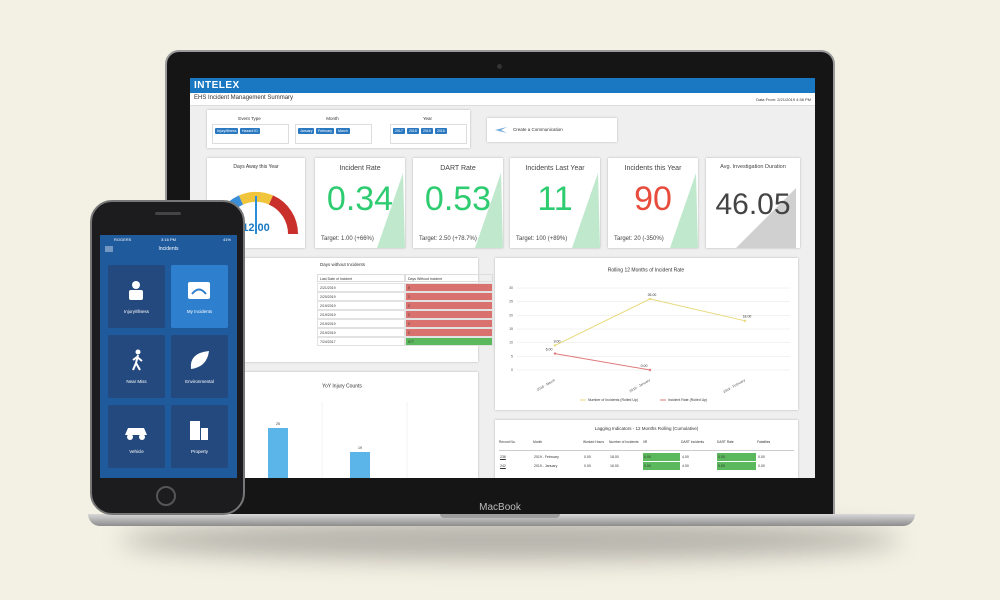  Describe the element at coordinates (538, 129) in the screenshot. I see `communication-label: Create a Communication` at that location.